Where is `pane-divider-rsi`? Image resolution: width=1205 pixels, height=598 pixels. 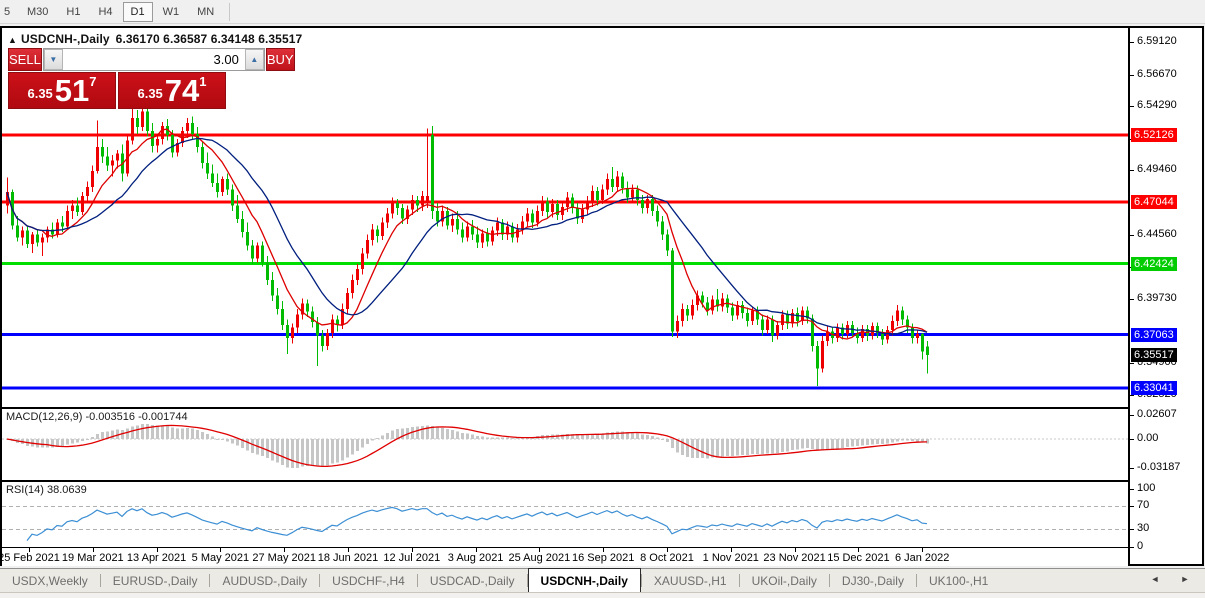 pane-divider-rsi is located at coordinates (602, 481).